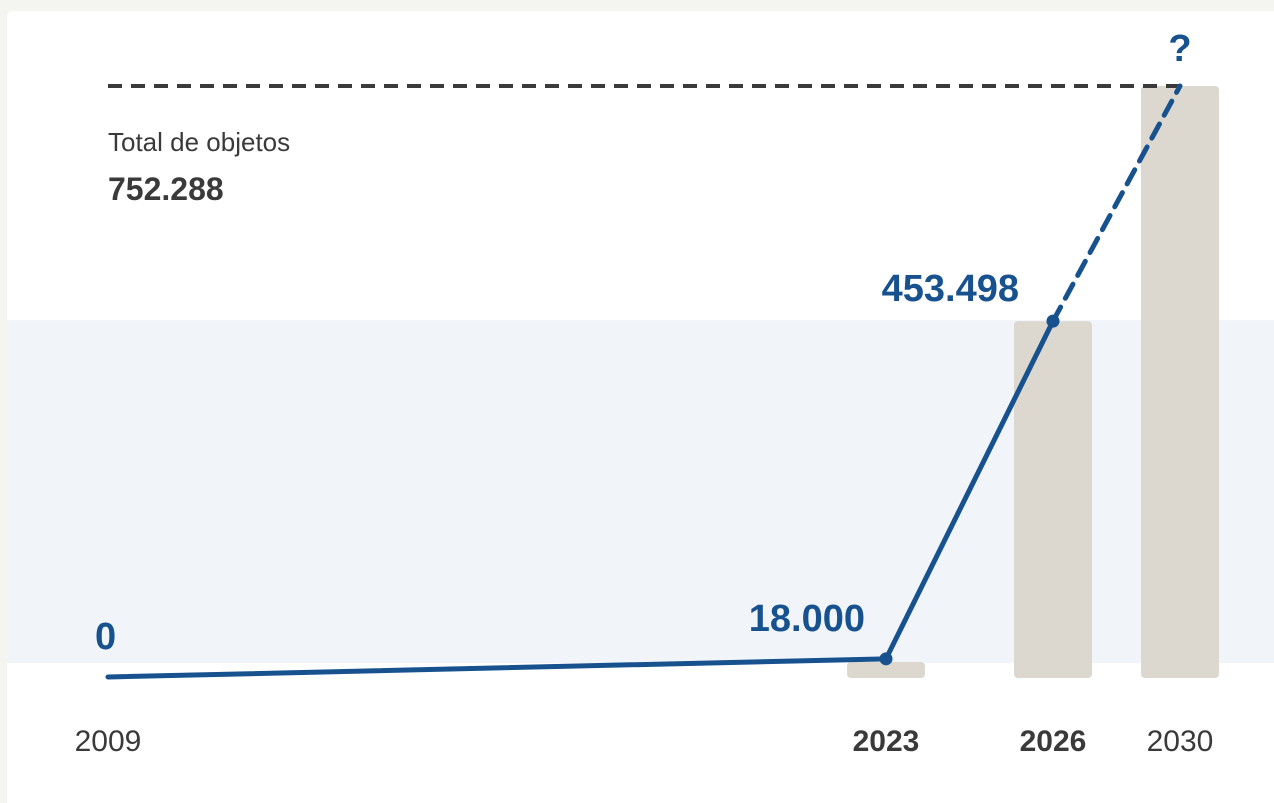 The width and height of the screenshot is (1274, 803). What do you see at coordinates (1180, 741) in the screenshot?
I see `year-label-2030: 2030` at bounding box center [1180, 741].